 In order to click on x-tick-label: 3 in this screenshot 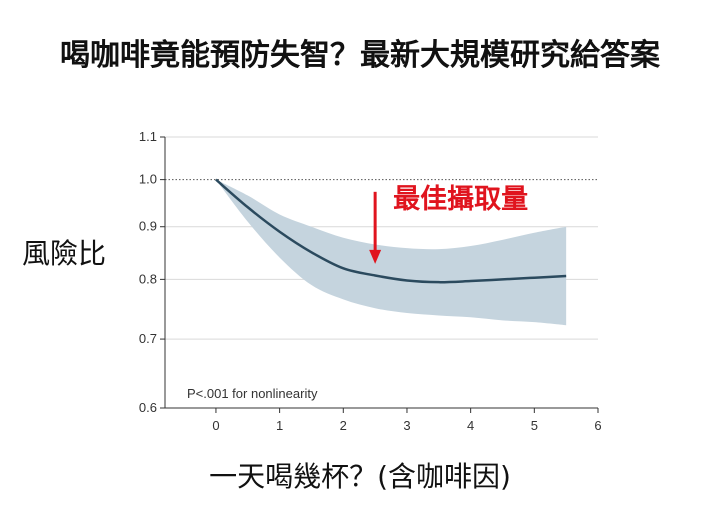, I will do `click(406, 425)`.